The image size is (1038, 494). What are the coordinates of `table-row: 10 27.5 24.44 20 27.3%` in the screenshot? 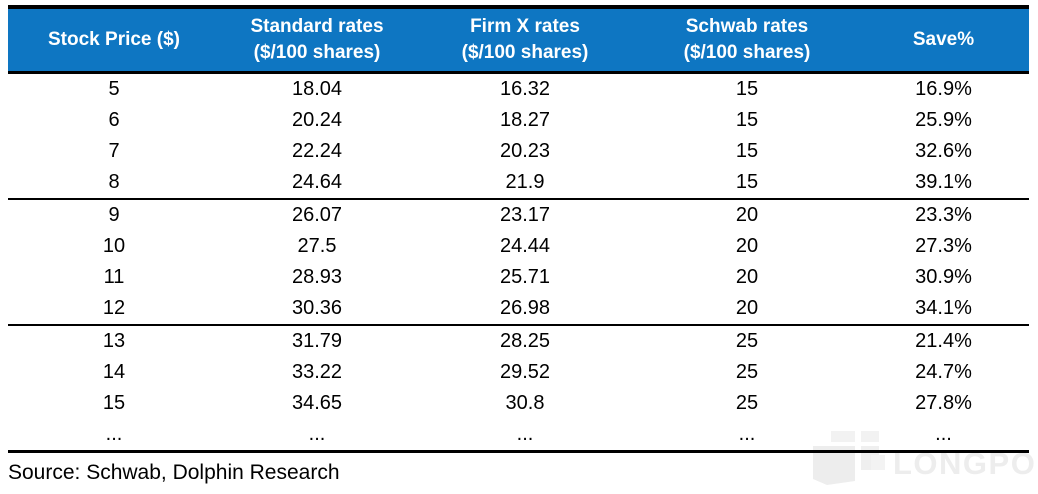 It's located at (518, 246).